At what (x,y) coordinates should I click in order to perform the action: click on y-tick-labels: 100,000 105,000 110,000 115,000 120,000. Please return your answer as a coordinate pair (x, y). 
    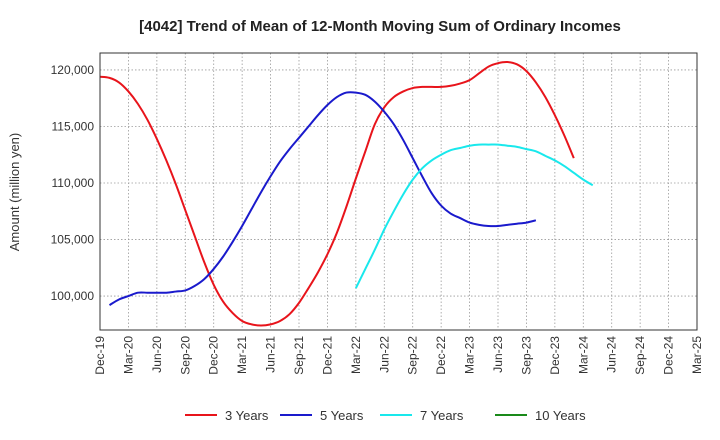
    Looking at the image, I should click on (73, 183).